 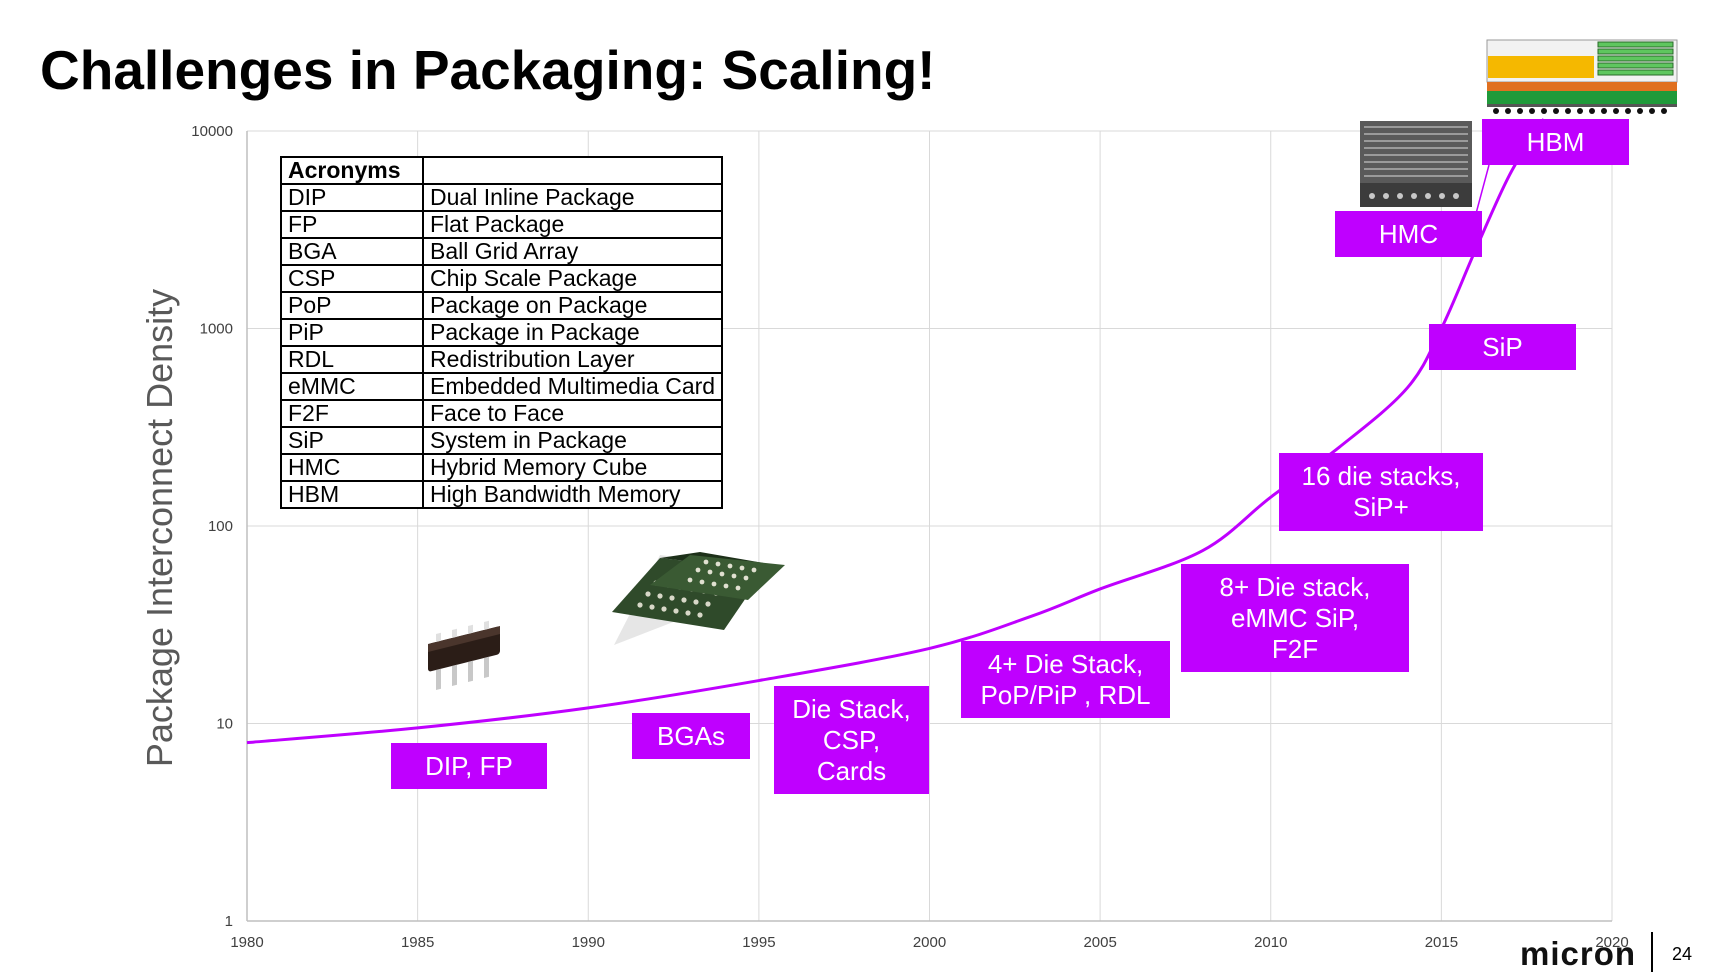 I want to click on callout-hbm: HBM, so click(x=1555, y=142).